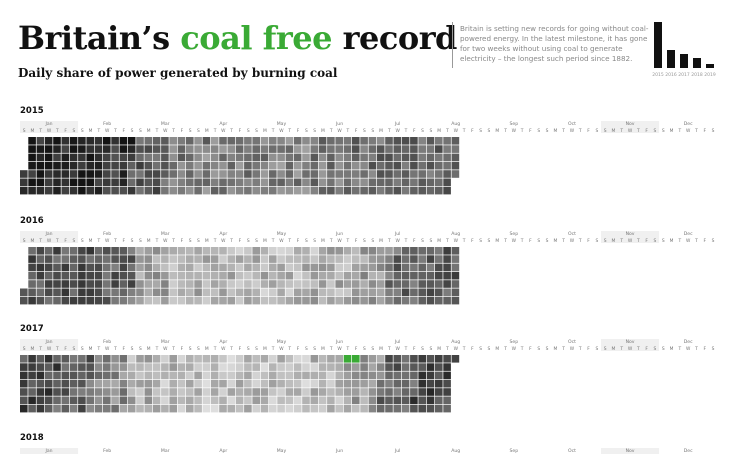 The height and width of the screenshot is (454, 736). I want to click on title-part-2: record, so click(395, 38).